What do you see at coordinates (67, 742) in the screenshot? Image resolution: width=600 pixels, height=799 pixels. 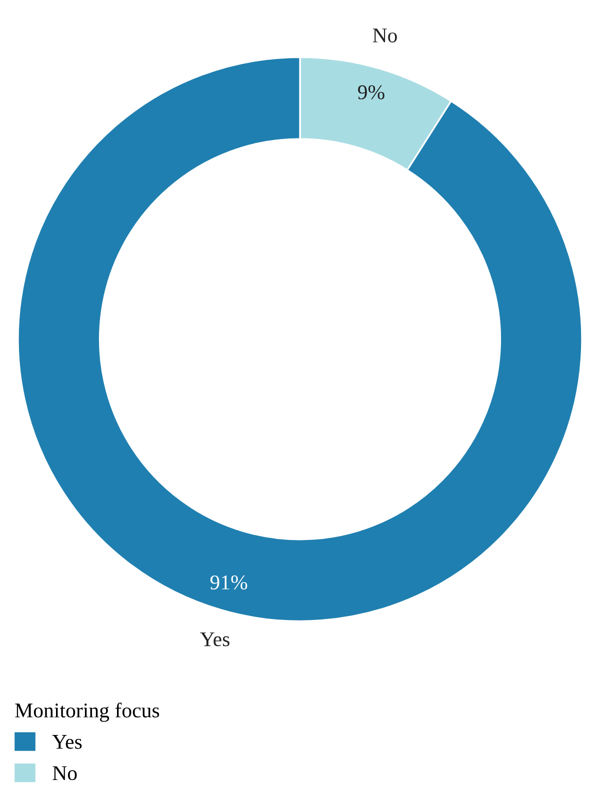 I see `legend-label: Yes` at bounding box center [67, 742].